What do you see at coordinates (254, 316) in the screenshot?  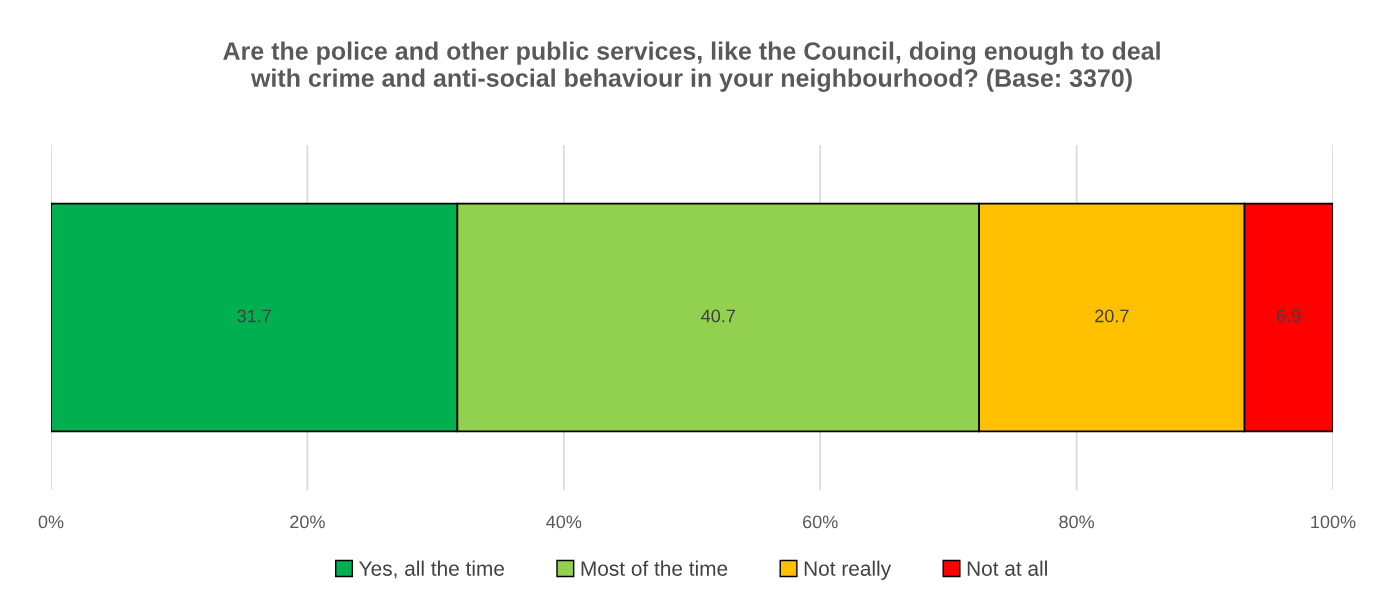 I see `data-label: 31.7` at bounding box center [254, 316].